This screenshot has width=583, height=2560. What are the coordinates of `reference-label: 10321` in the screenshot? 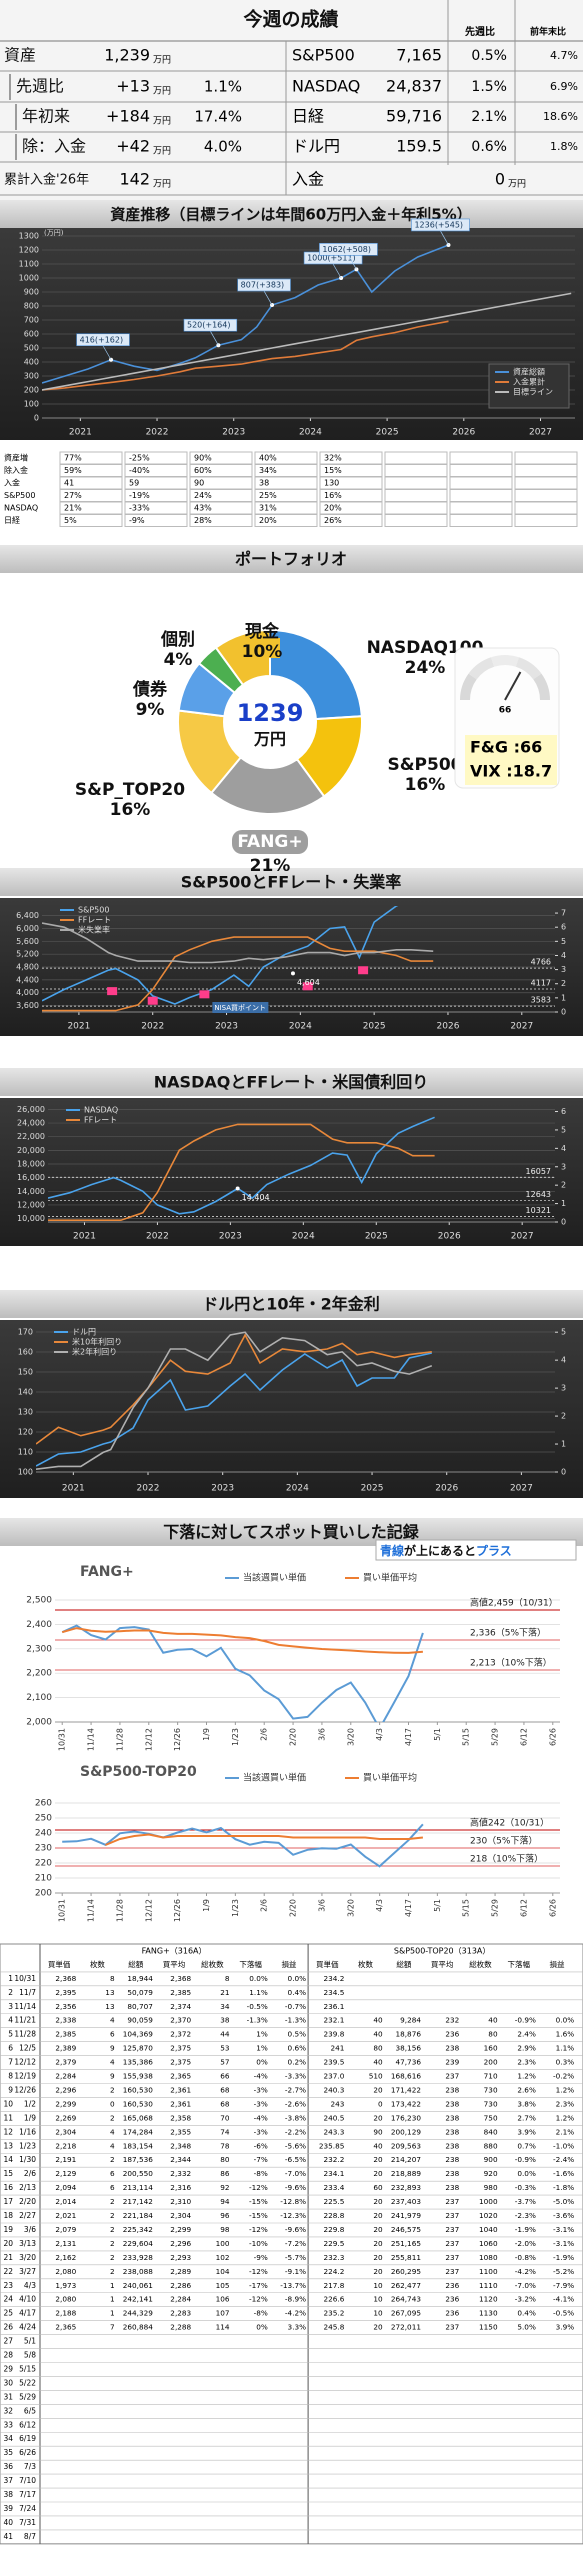 It's located at (538, 1210).